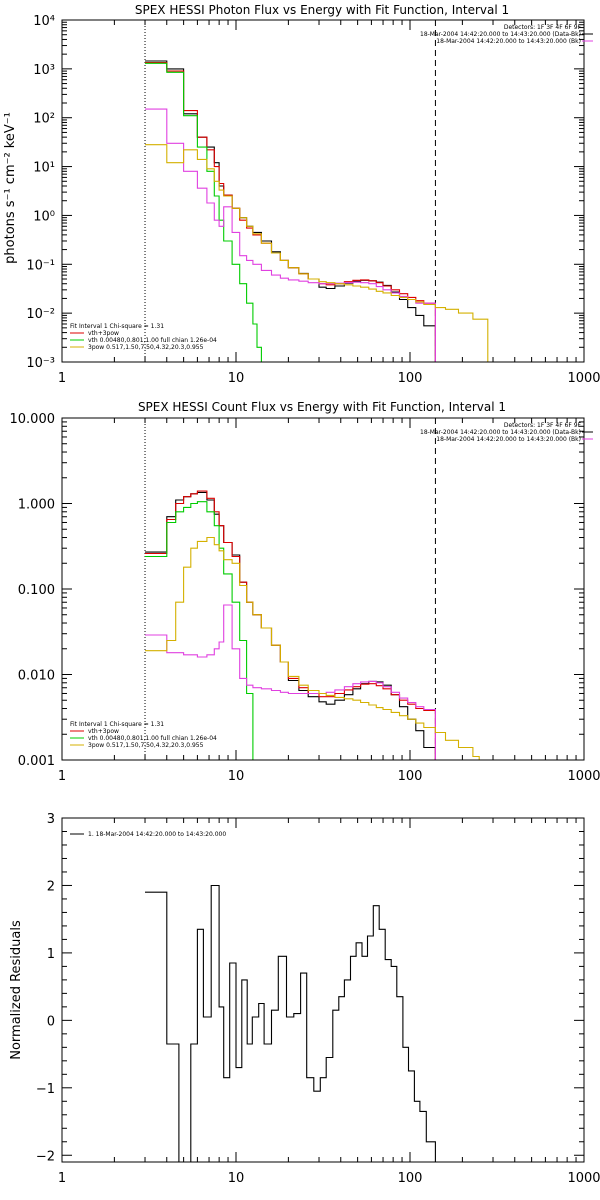  Describe the element at coordinates (51, 1021) in the screenshot. I see `y-tick-label: 0` at that location.